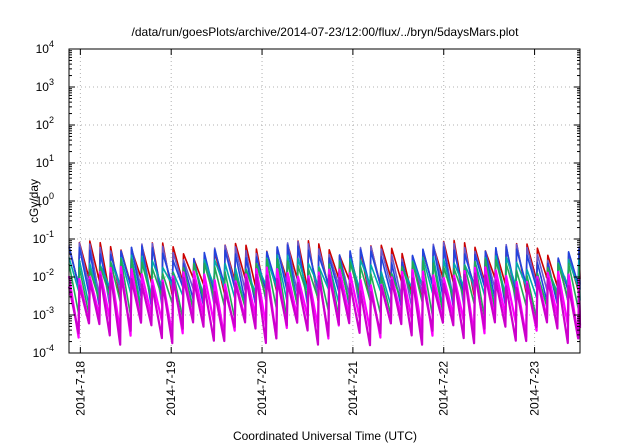 The height and width of the screenshot is (448, 640). What do you see at coordinates (43, 275) in the screenshot?
I see `y-tick-label: 10⁻²` at bounding box center [43, 275].